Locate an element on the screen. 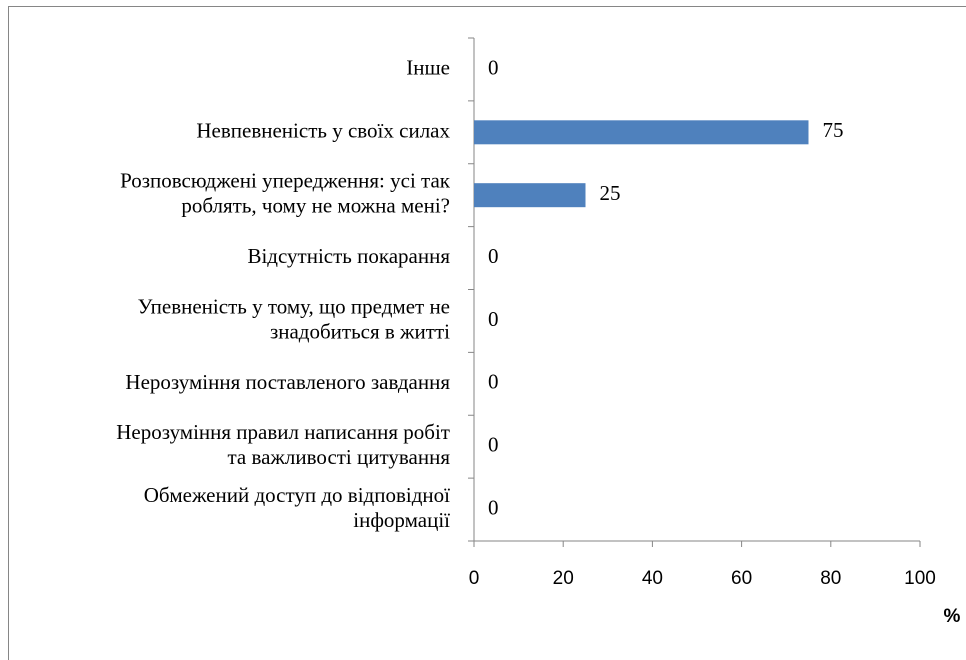  y-tick-label: Відсутність покарання is located at coordinates (348, 256).